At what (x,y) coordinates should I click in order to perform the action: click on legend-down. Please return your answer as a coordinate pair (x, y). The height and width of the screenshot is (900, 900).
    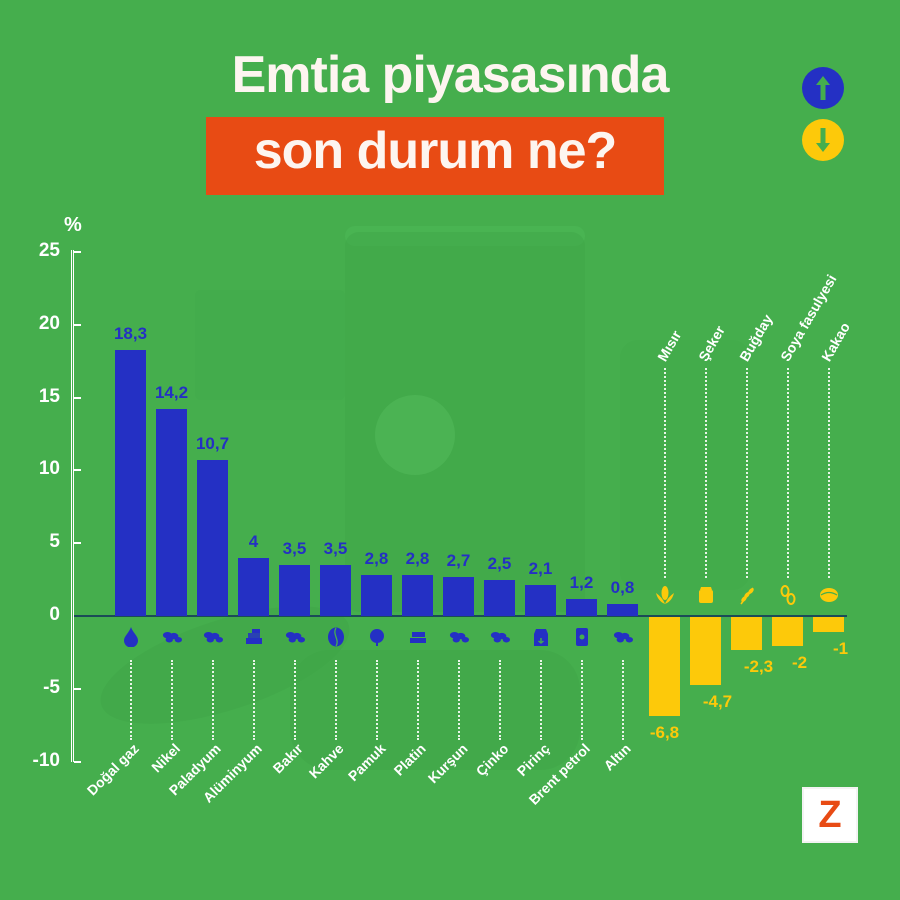
    Looking at the image, I should click on (823, 140).